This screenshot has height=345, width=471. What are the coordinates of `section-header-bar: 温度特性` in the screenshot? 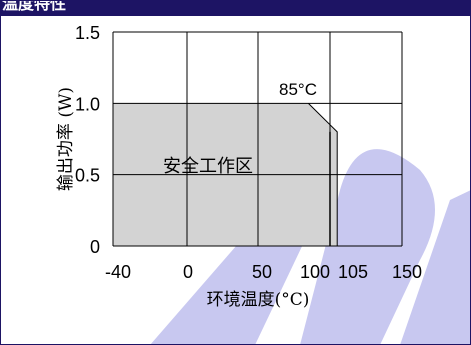 It's located at (235, 8).